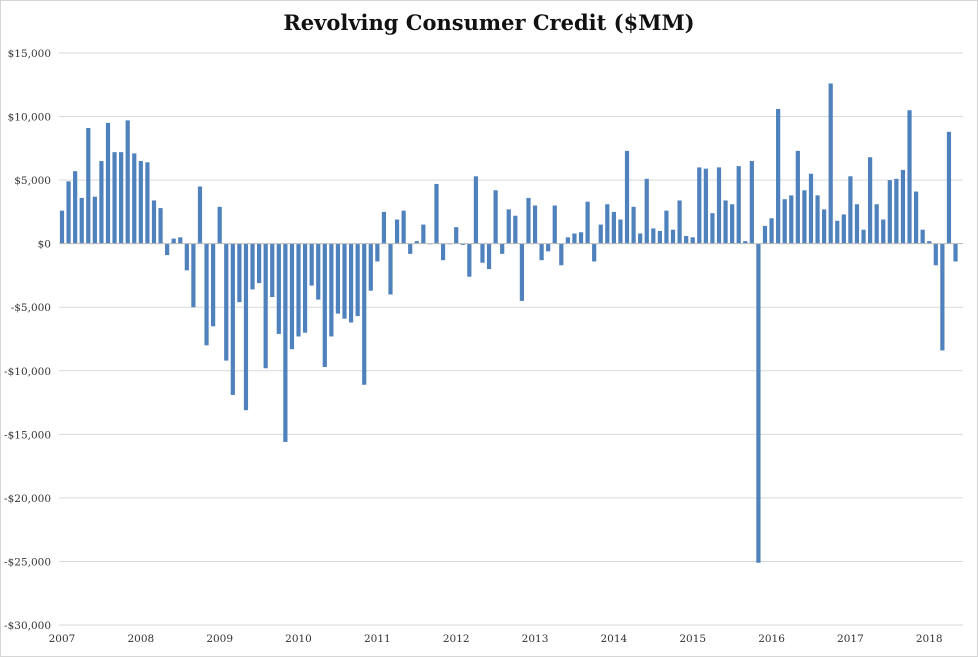 Image resolution: width=978 pixels, height=657 pixels. I want to click on x-tick-label: 2011, so click(377, 639).